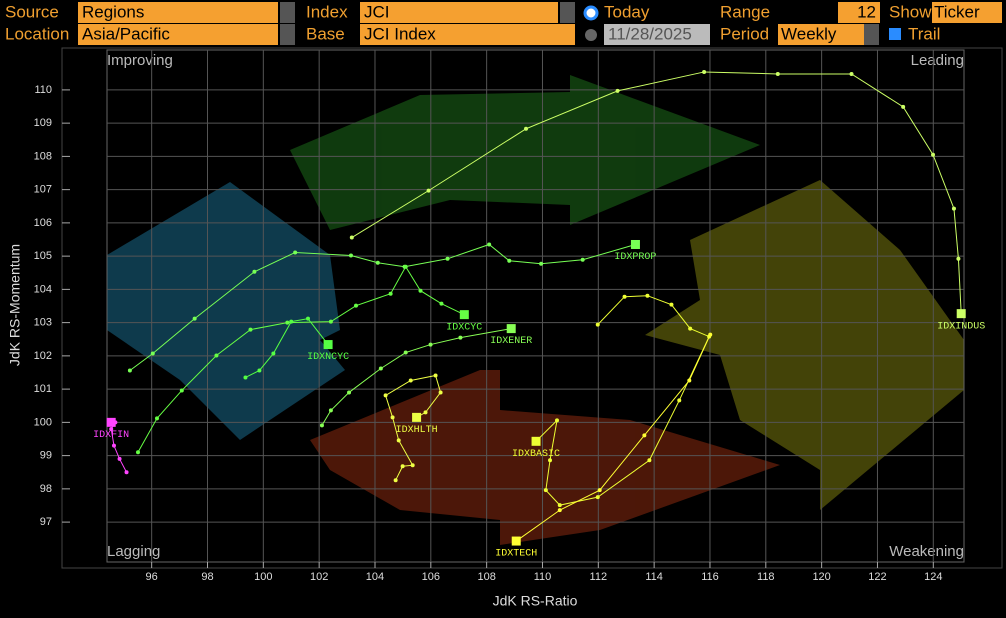 The width and height of the screenshot is (1006, 618). Describe the element at coordinates (809, 33) in the screenshot. I see `period-value: Weekly` at that location.